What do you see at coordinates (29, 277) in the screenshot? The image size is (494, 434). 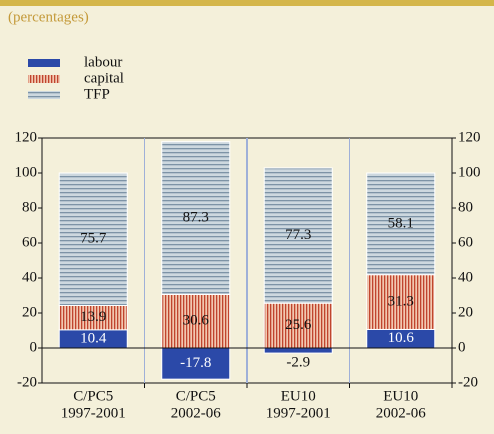 I see `y-tick-label: 40` at bounding box center [29, 277].